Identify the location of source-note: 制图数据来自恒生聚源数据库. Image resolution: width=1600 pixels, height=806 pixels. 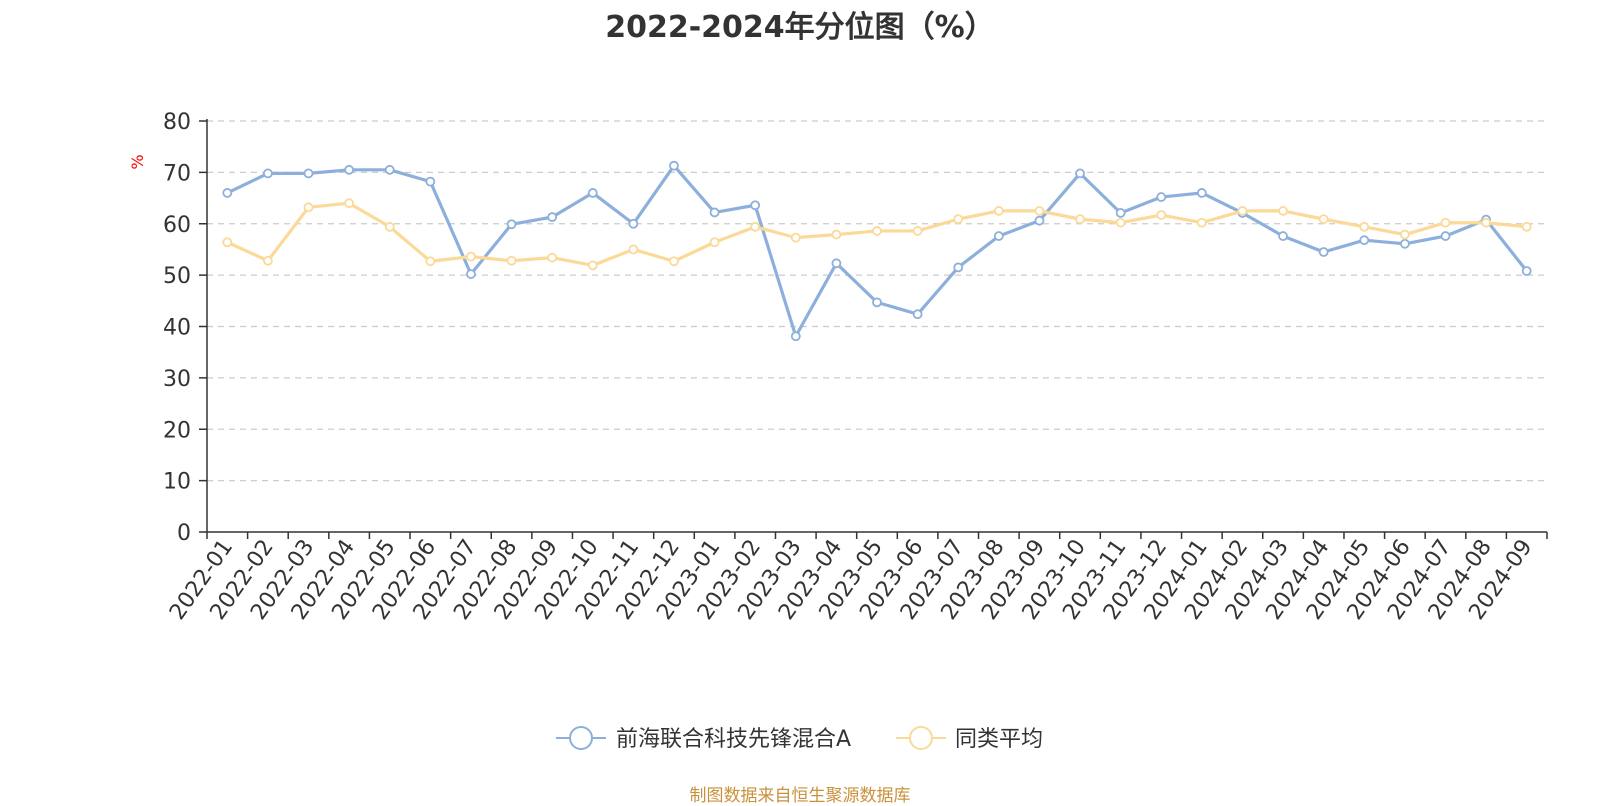
(800, 796).